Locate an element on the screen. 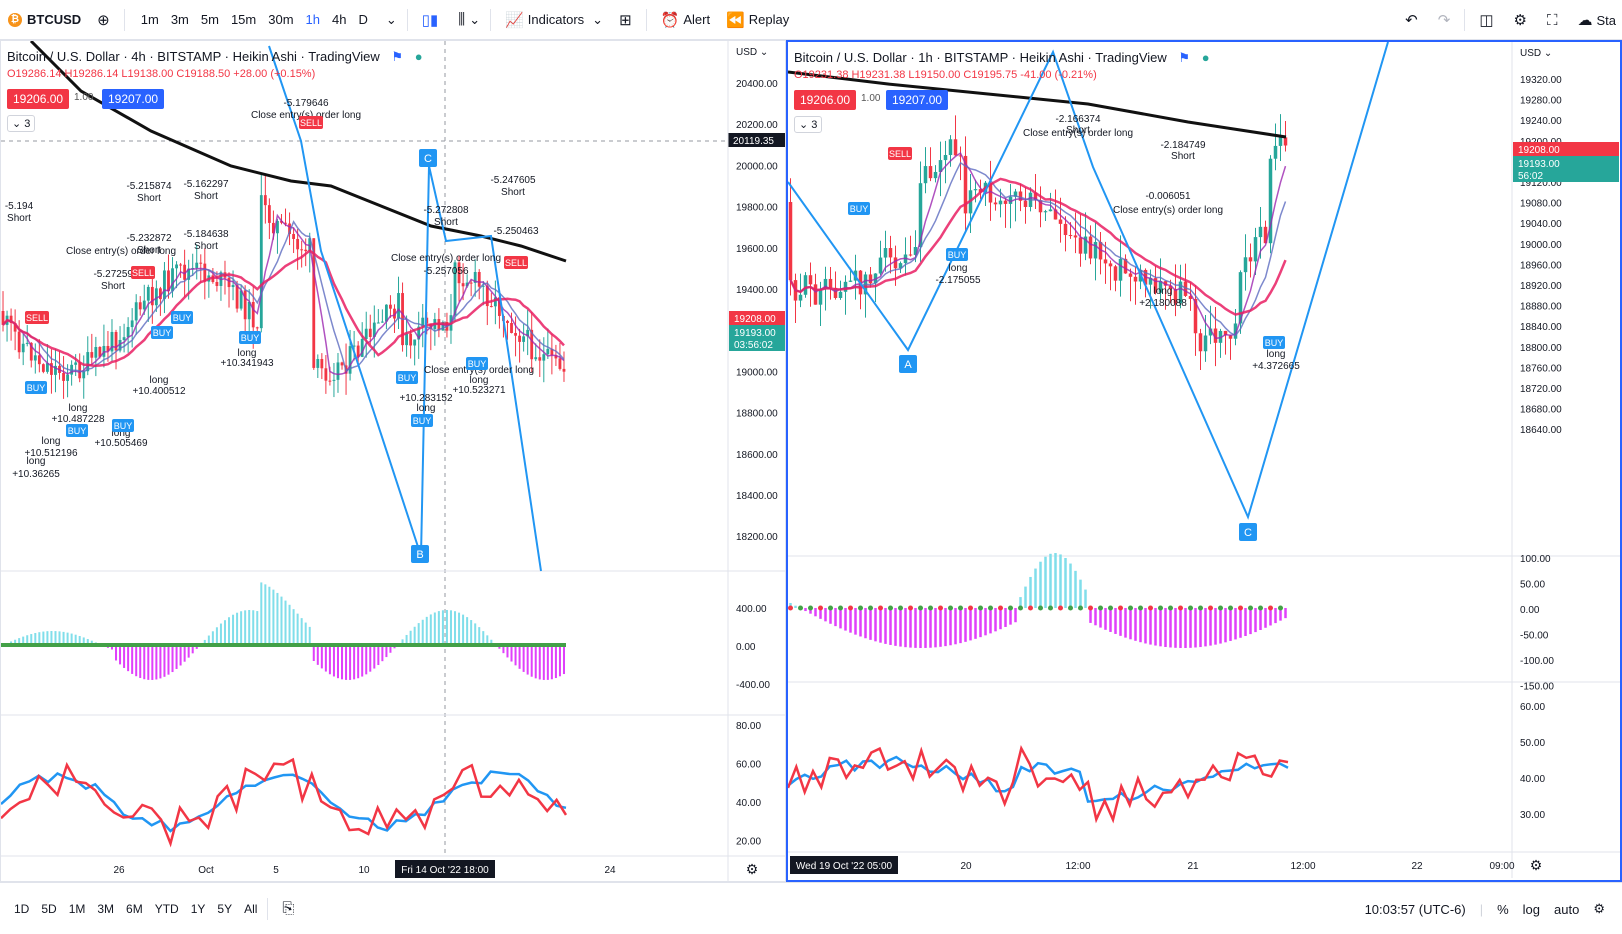  interval-D: D is located at coordinates (363, 19).